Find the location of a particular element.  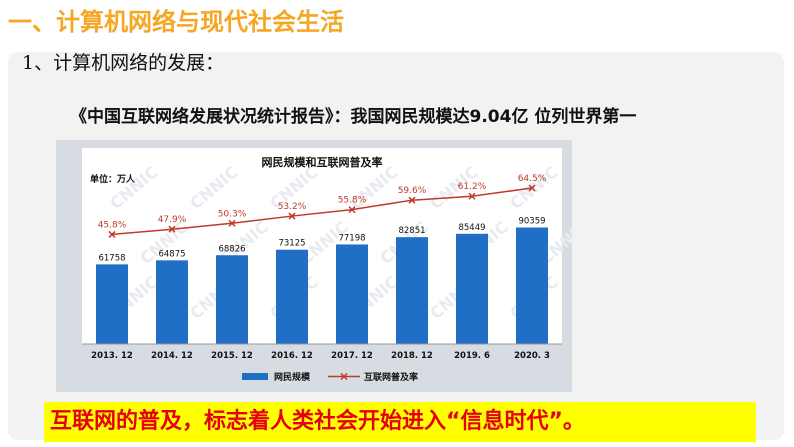

legend-line-label: 互联网普及率 is located at coordinates (391, 377).